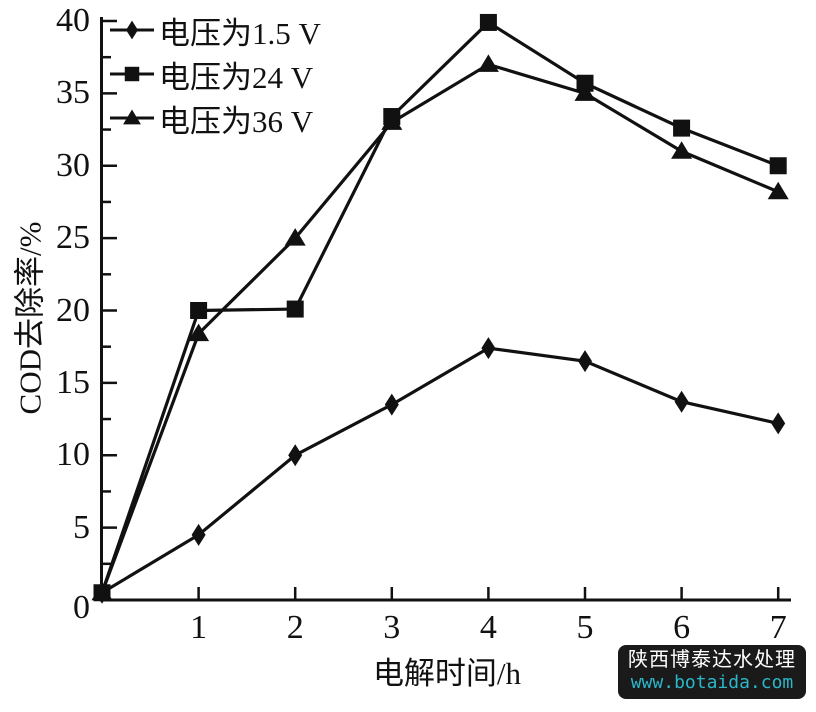  I want to click on y-tick-label: 25, so click(73, 238).